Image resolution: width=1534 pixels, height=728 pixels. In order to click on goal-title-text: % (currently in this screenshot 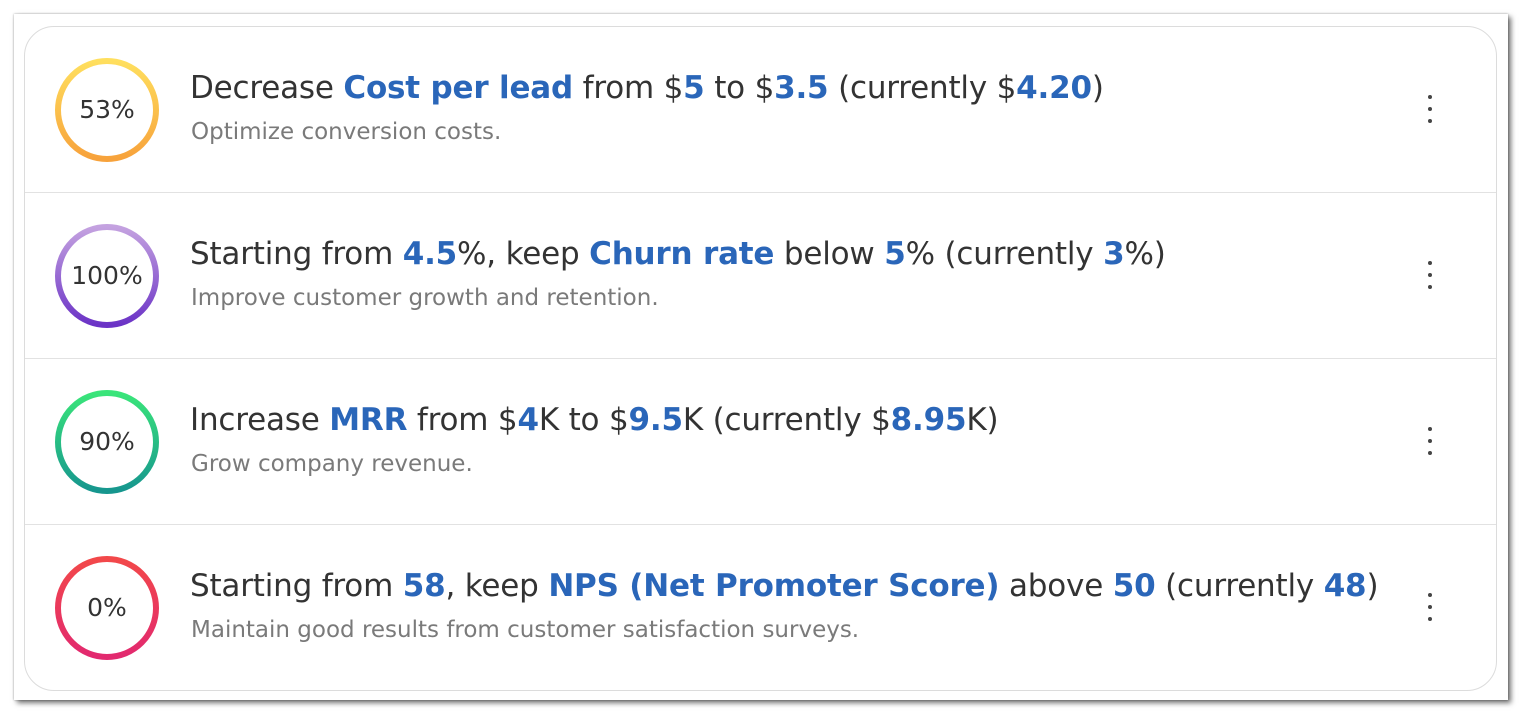, I will do `click(1004, 254)`.